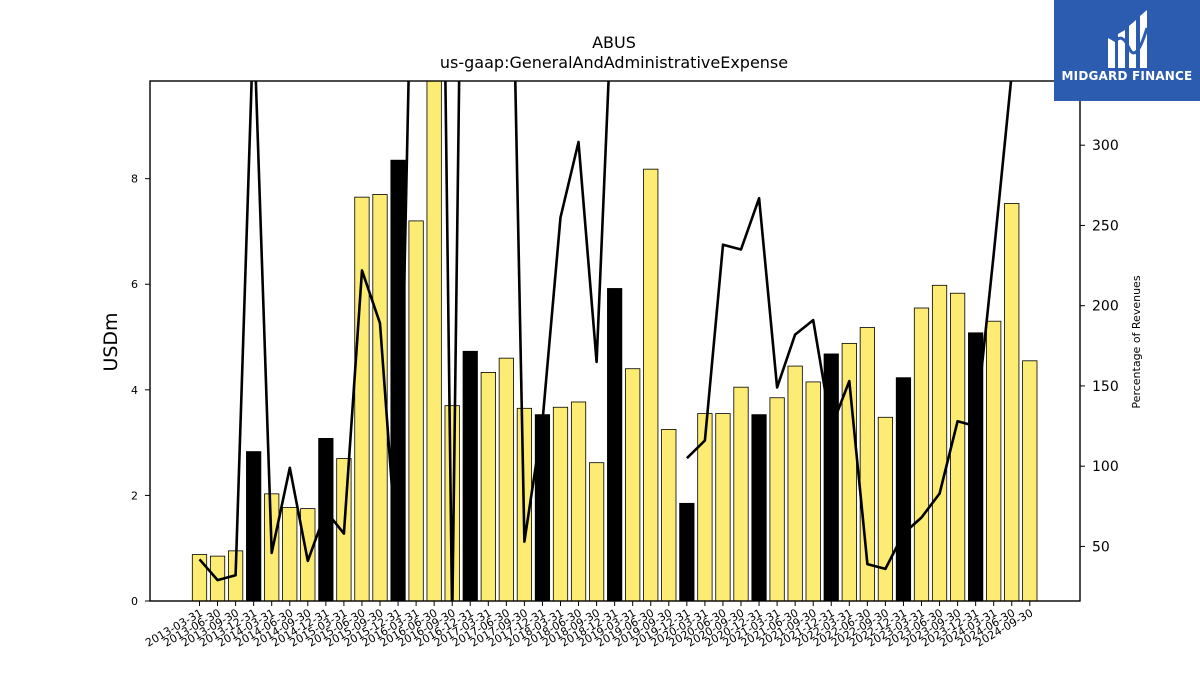 The width and height of the screenshot is (1200, 675). Describe the element at coordinates (134, 390) in the screenshot. I see `y-tick-label: 4` at that location.